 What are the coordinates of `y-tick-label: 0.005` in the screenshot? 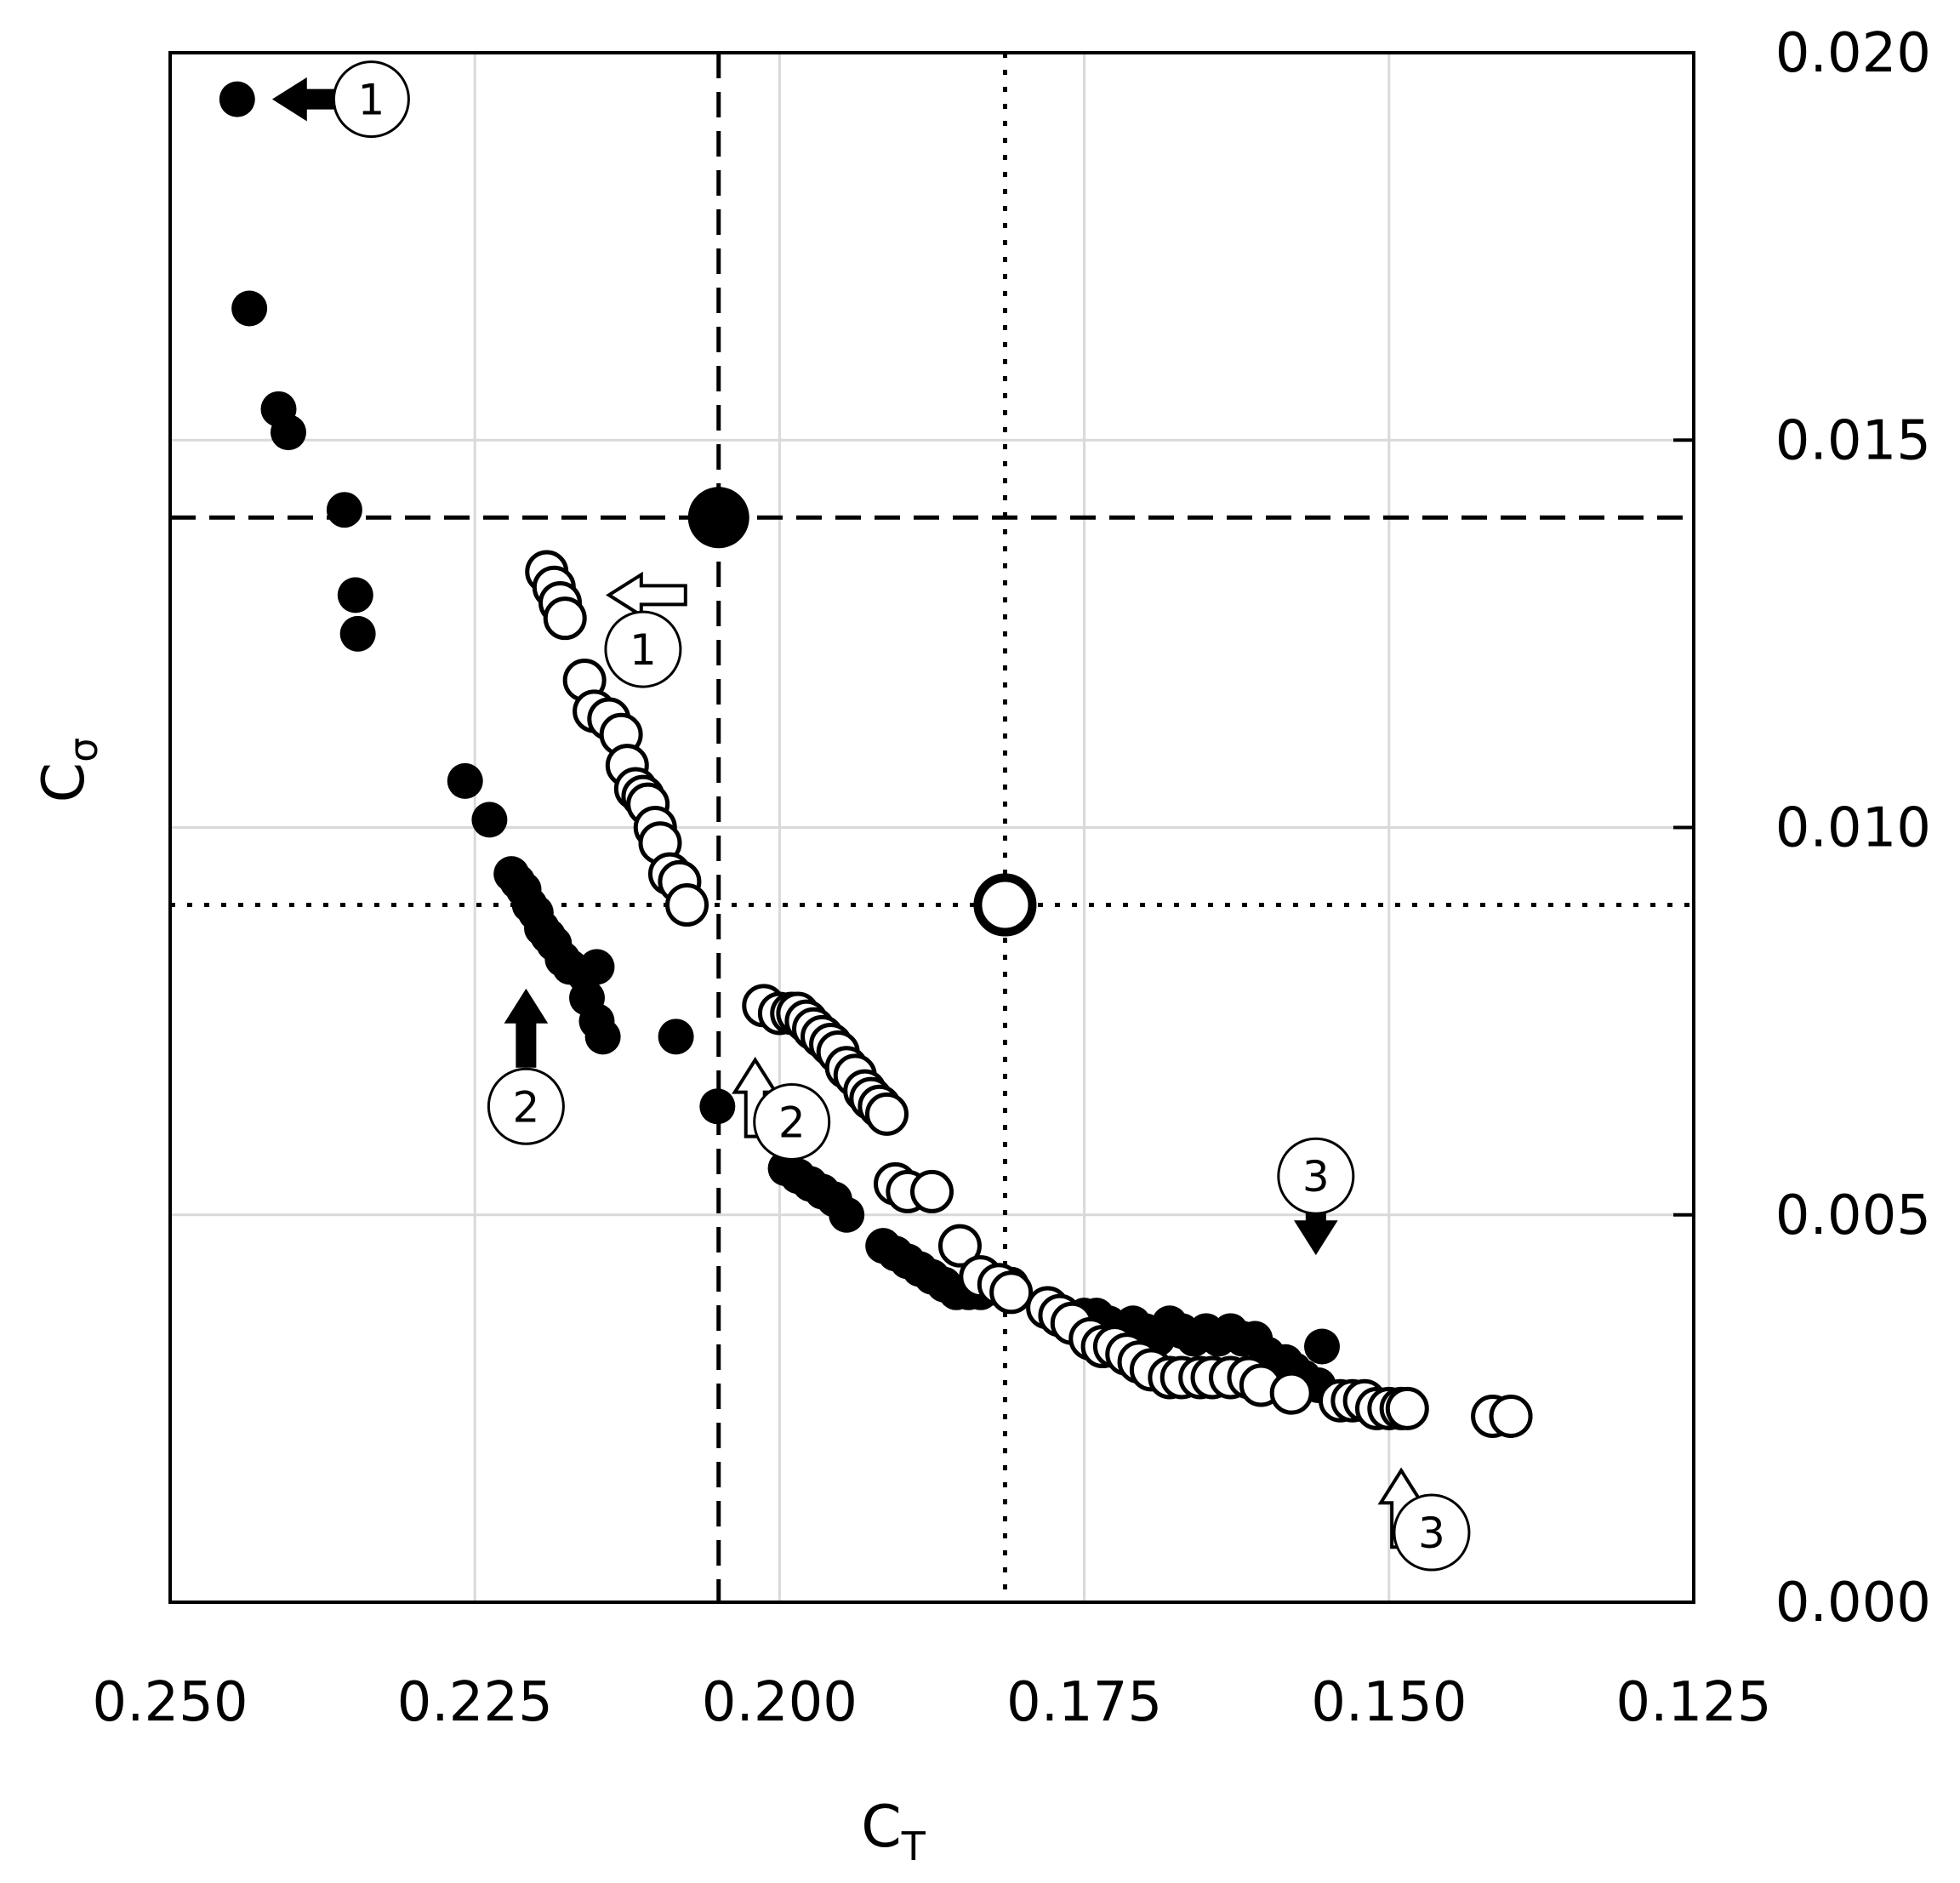 It's located at (1853, 1215).